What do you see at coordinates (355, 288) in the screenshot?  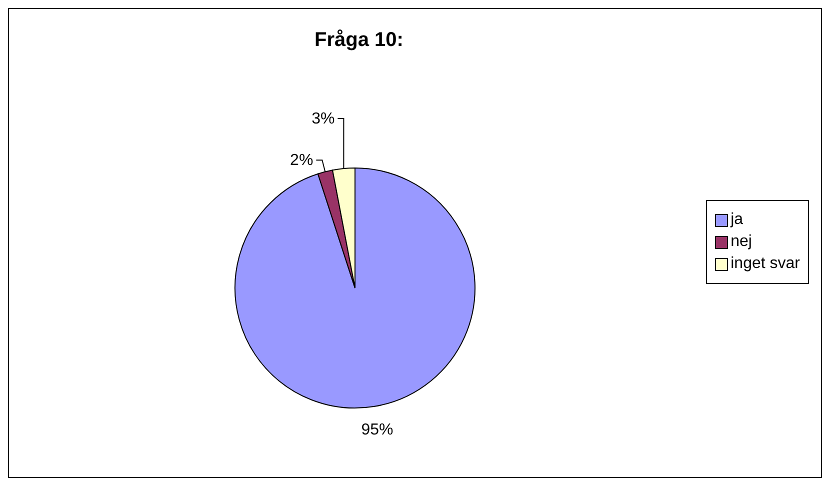 I see `pie-slice` at bounding box center [355, 288].